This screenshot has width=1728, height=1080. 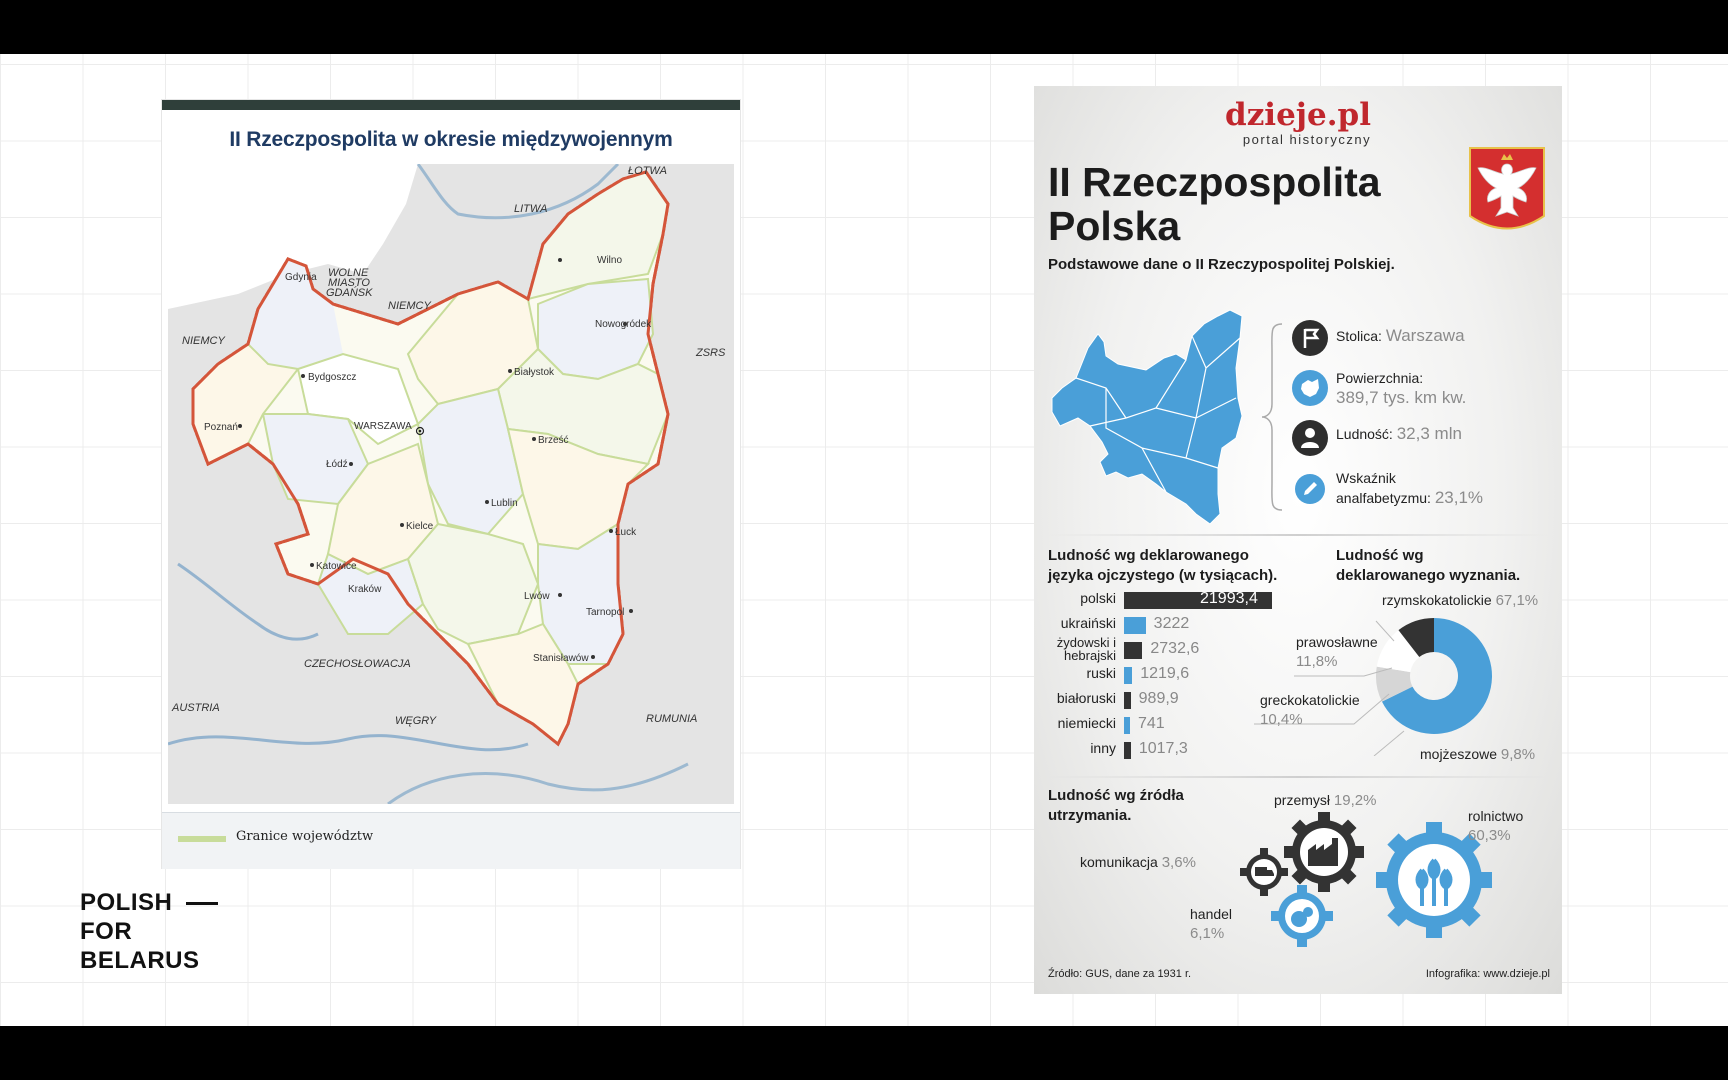 I want to click on religion-label: prawosławne 11,8%, so click(x=1337, y=652).